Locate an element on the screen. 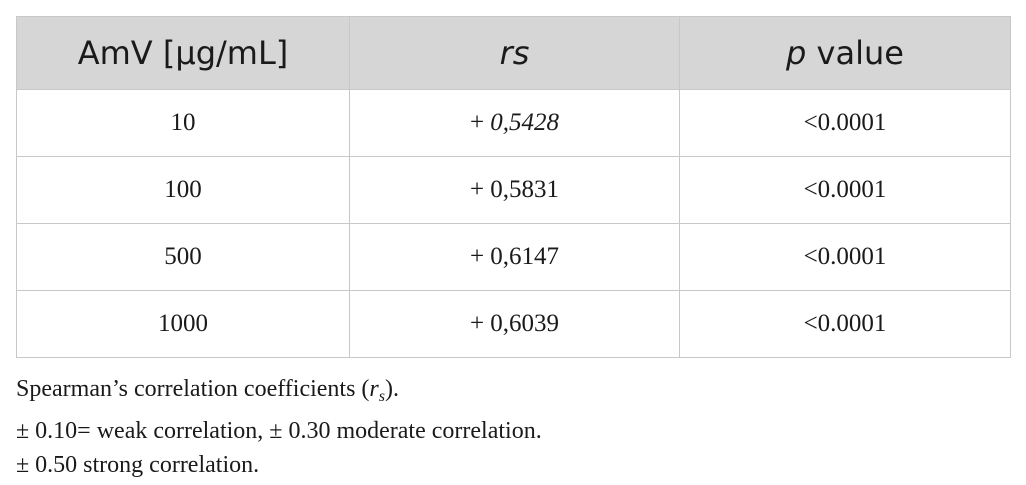 The image size is (1026, 485). header-p-label: p is located at coordinates (796, 53).